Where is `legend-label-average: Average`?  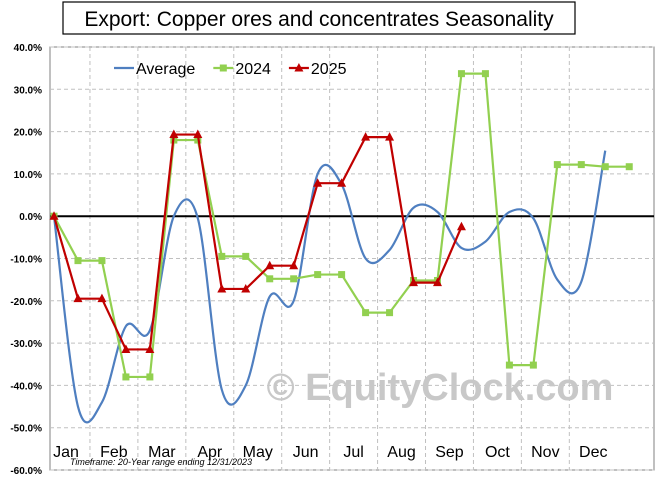 legend-label-average: Average is located at coordinates (165, 69).